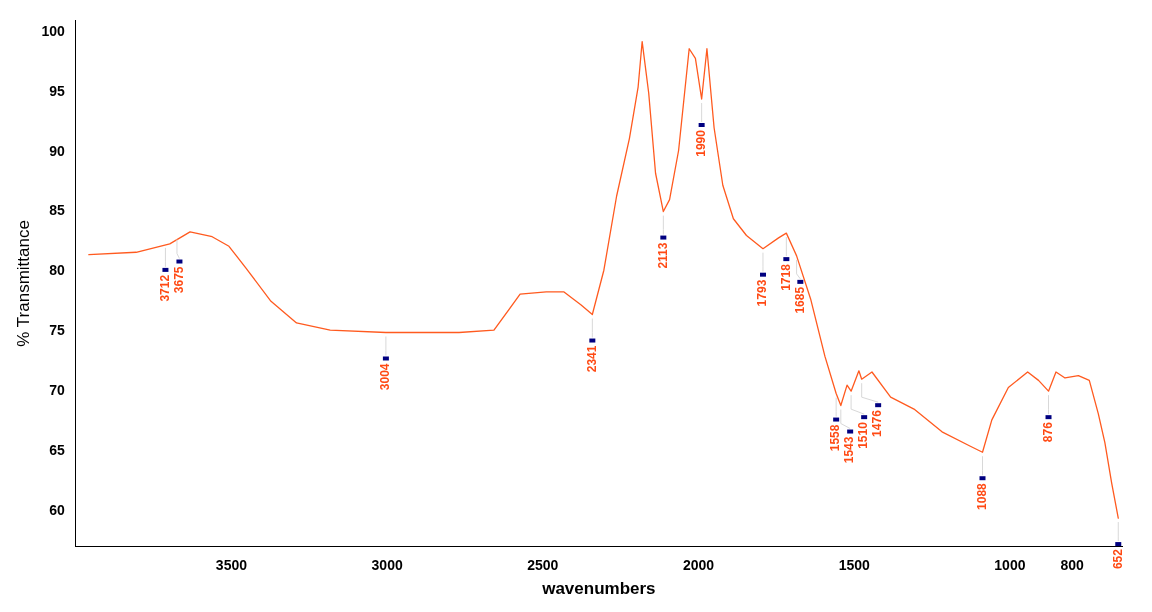  I want to click on y-tick-label: 90, so click(57, 150).